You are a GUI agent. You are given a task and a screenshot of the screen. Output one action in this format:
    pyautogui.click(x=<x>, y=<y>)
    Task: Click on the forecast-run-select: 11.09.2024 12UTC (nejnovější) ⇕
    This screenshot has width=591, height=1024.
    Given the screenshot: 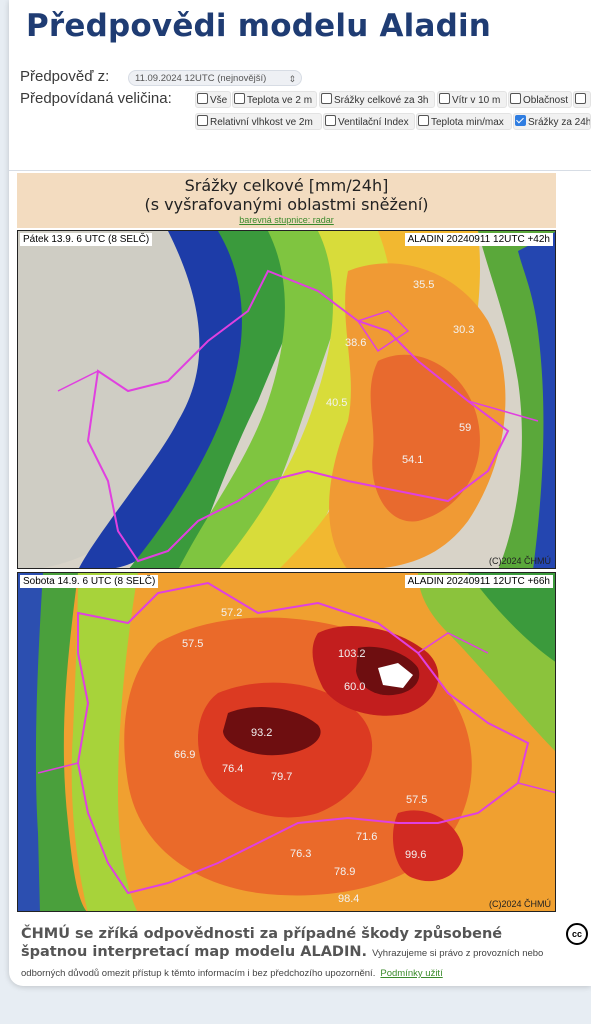 What is the action you would take?
    pyautogui.click(x=215, y=78)
    